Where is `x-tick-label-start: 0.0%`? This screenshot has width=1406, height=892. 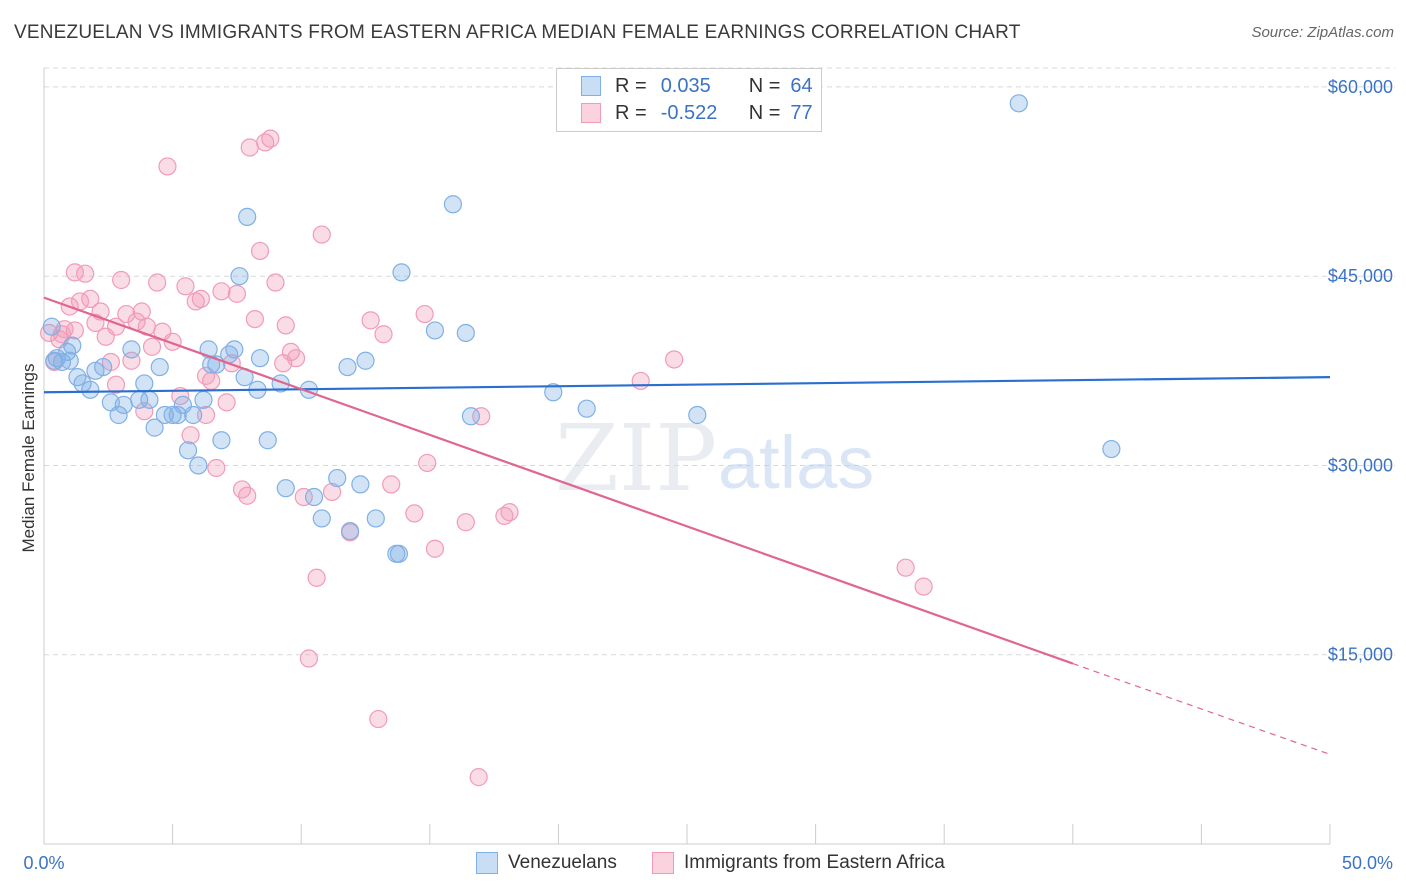
x-tick-label-start: 0.0% is located at coordinates (43, 863).